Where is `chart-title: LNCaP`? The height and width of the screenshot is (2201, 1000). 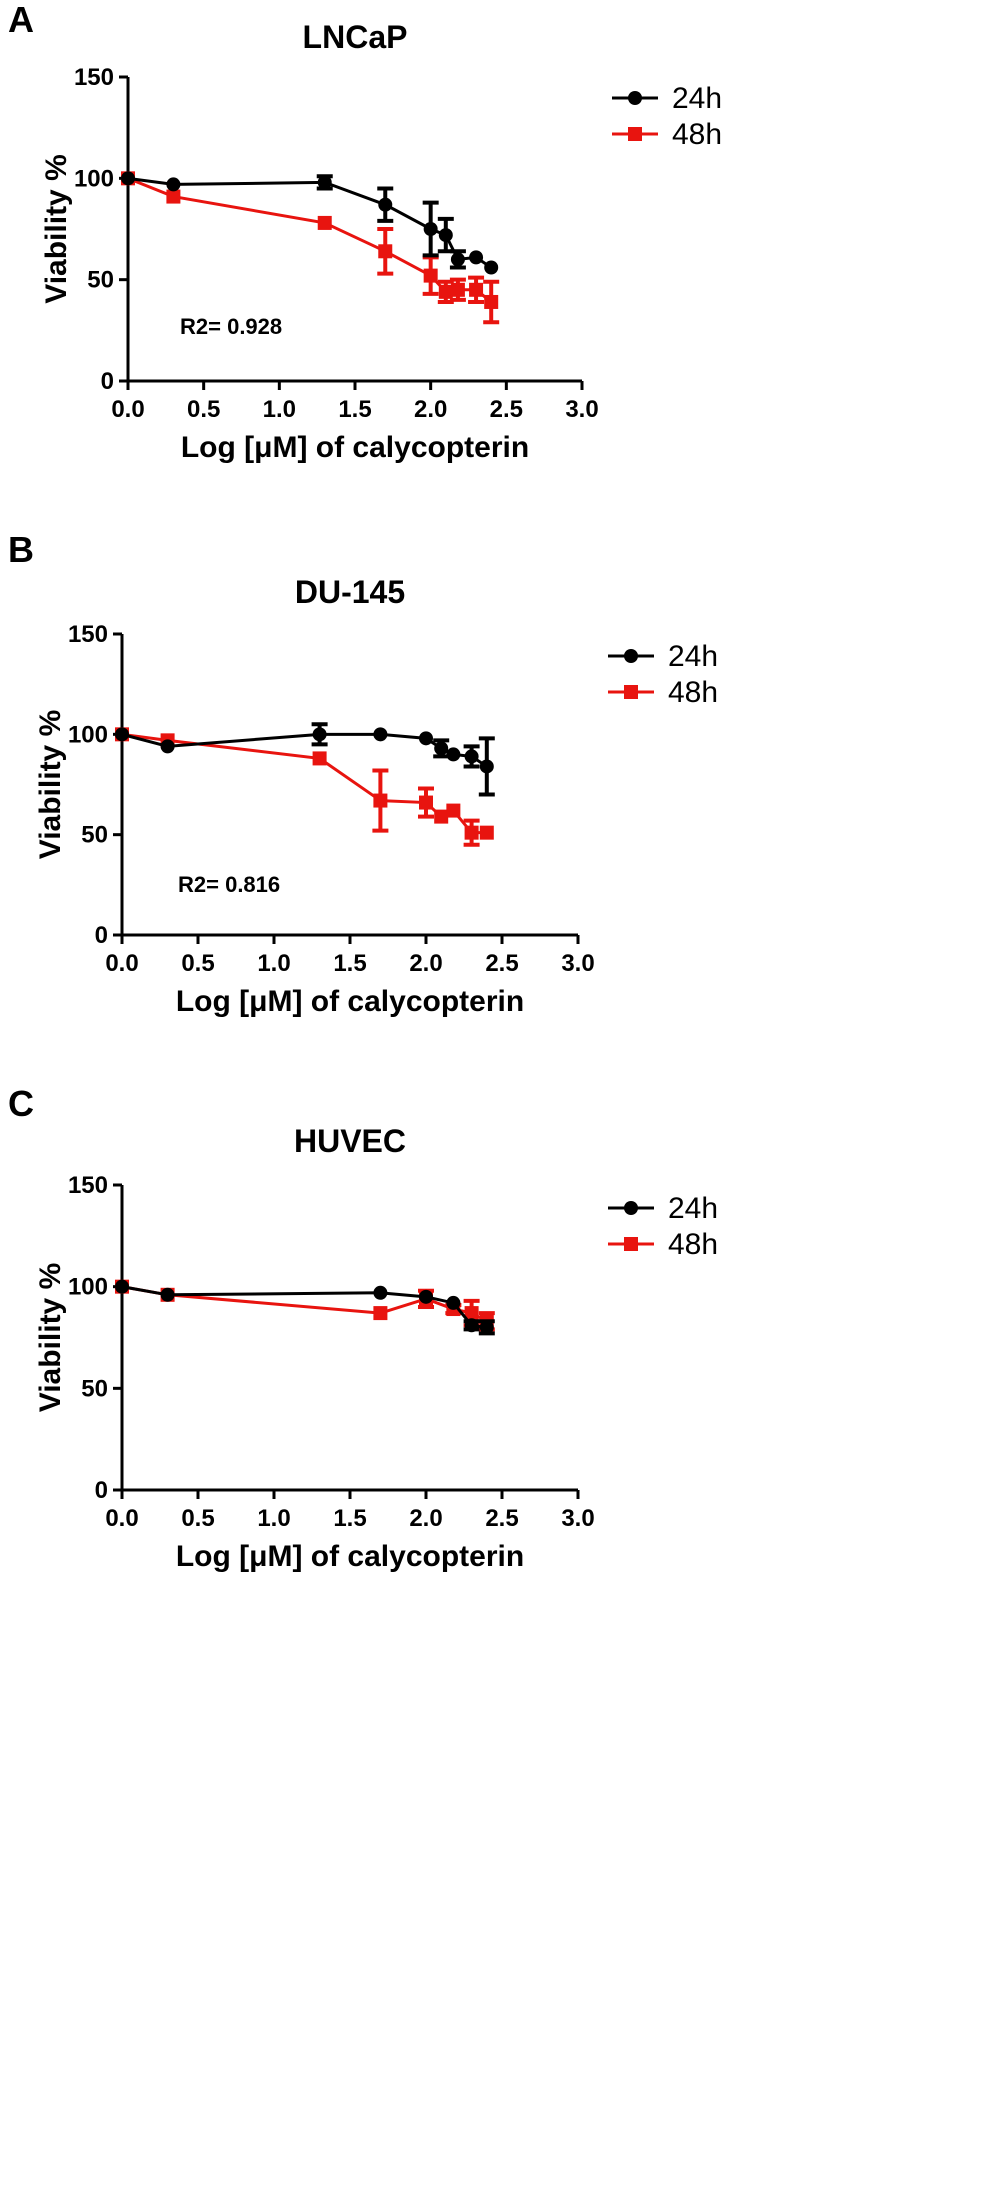 chart-title: LNCaP is located at coordinates (355, 37).